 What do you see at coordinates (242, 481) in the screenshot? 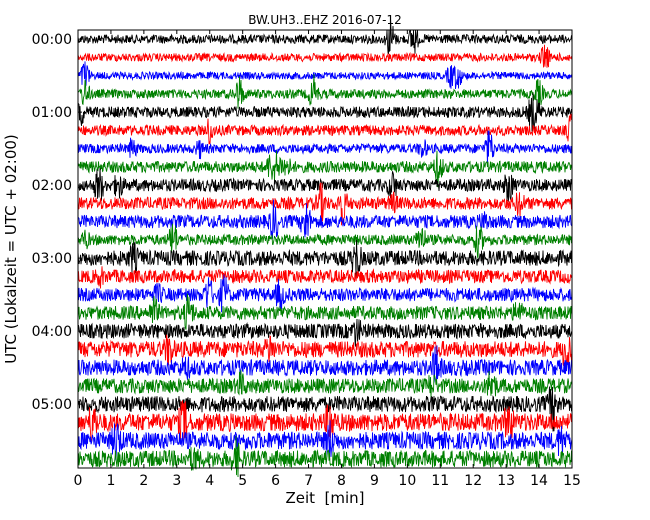
I see `x-tick-label: 5` at bounding box center [242, 481].